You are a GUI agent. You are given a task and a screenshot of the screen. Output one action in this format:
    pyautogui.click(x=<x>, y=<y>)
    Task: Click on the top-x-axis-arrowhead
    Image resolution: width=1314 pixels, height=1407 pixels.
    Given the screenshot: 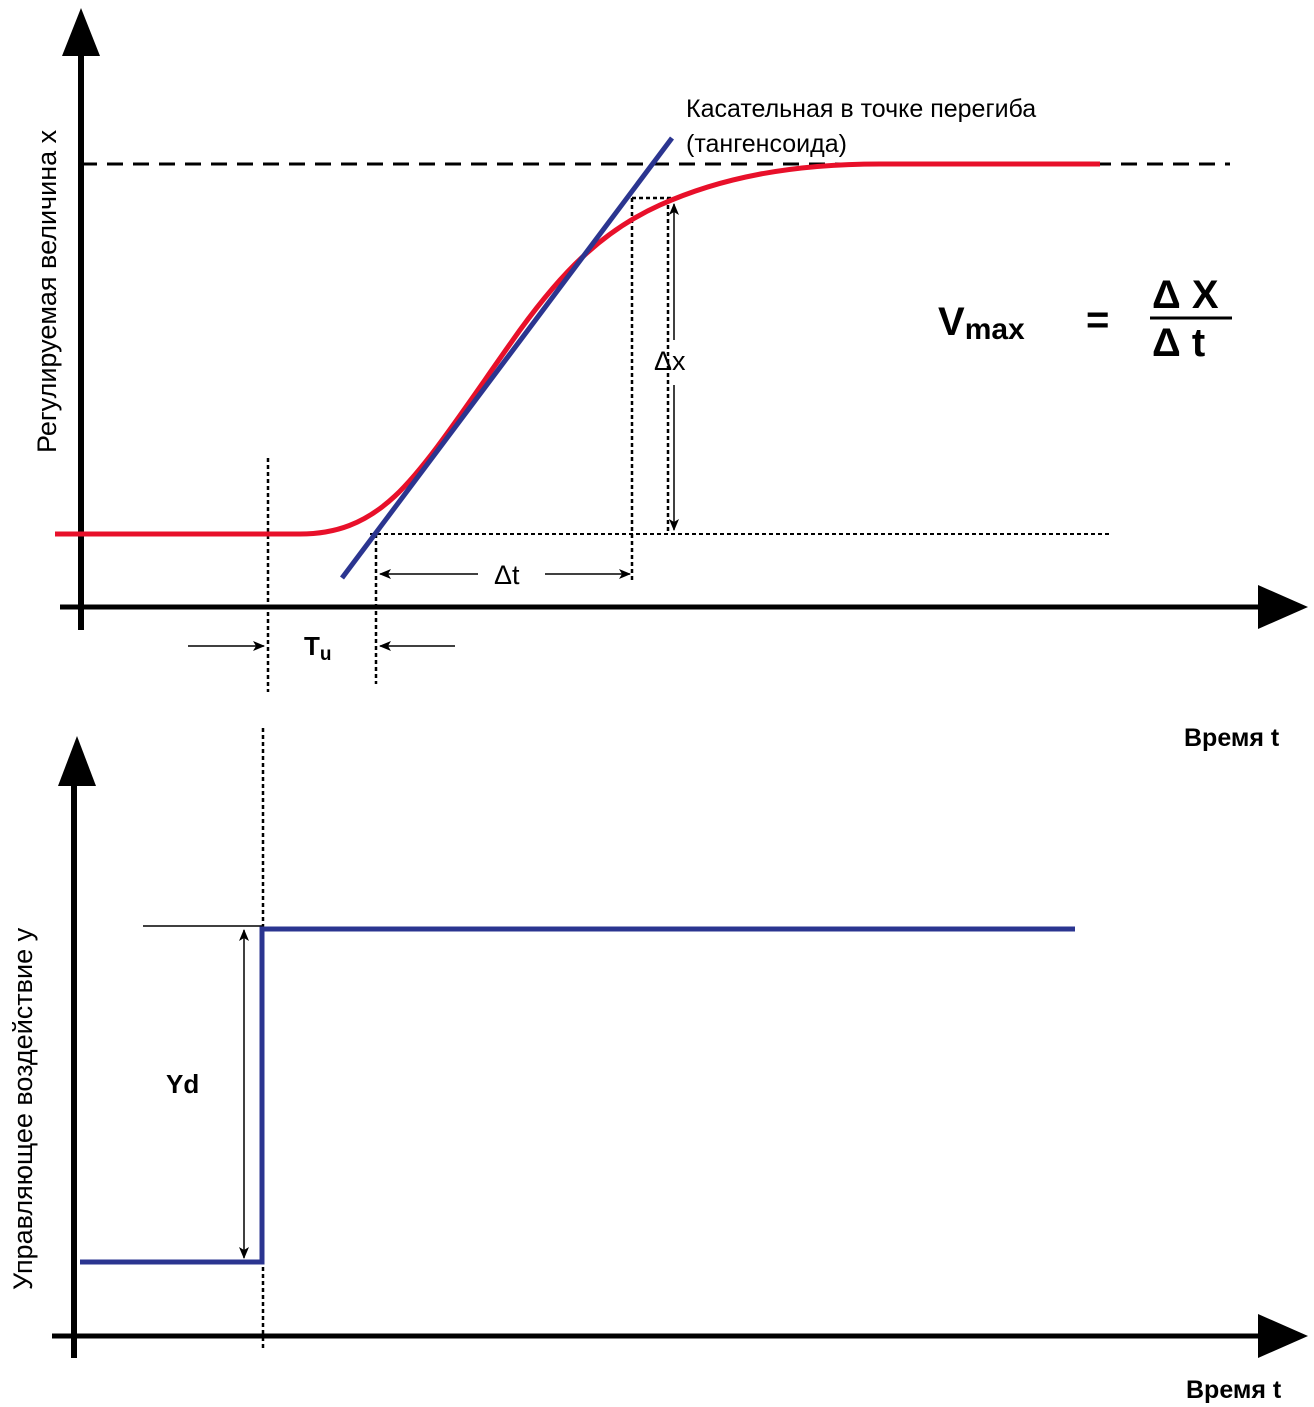 What is the action you would take?
    pyautogui.click(x=1283, y=607)
    